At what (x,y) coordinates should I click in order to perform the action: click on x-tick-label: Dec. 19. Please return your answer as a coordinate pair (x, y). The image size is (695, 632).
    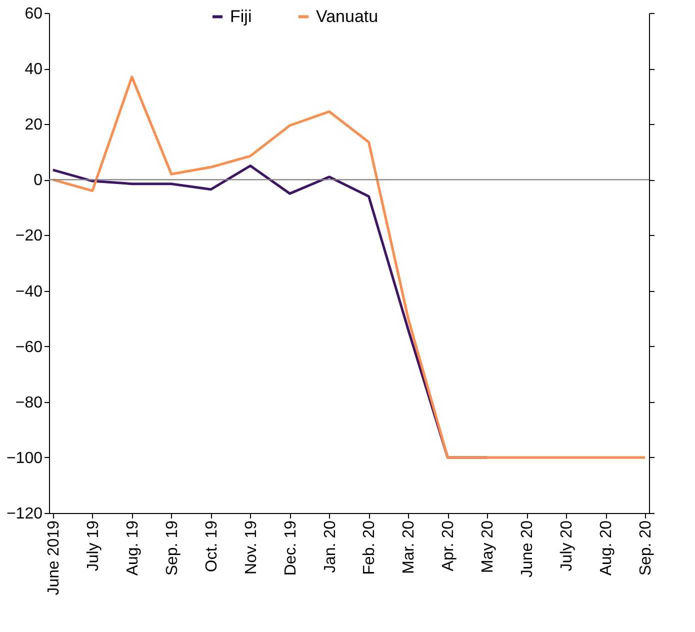
    Looking at the image, I should click on (291, 548).